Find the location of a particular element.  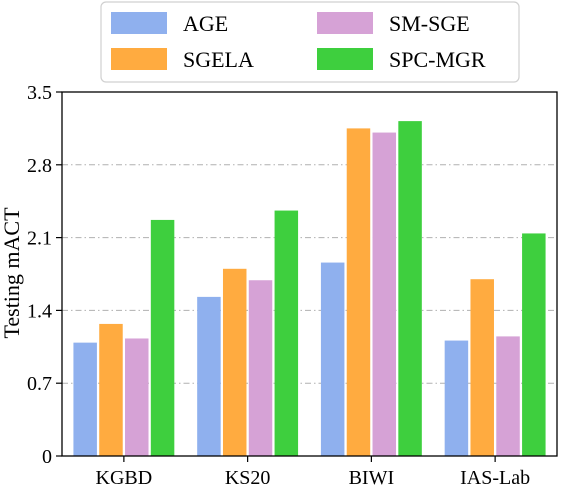

legend-swatch-sm-sge is located at coordinates (345, 23).